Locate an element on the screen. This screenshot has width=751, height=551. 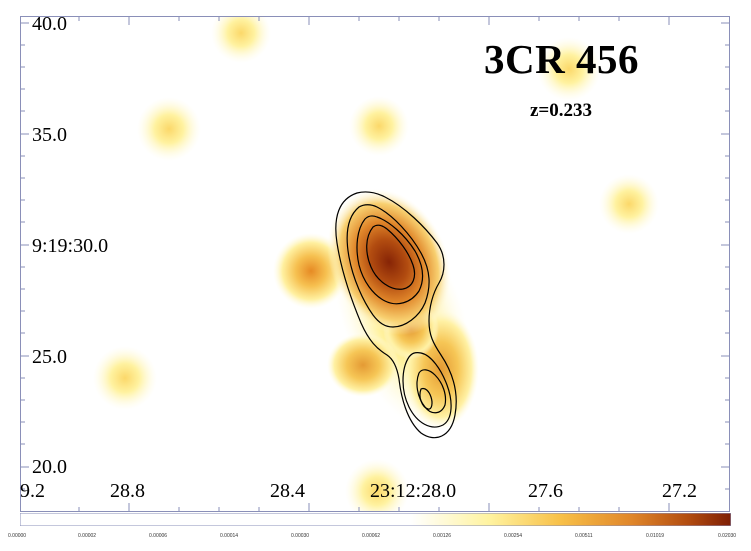
colorbar-tick-label: 0.00006 is located at coordinates (158, 536).